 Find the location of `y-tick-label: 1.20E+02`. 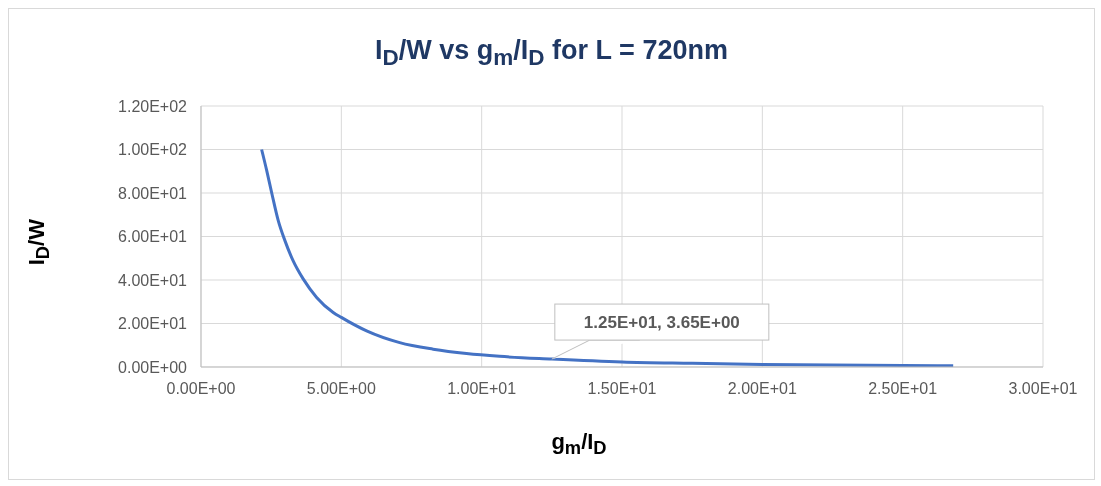

y-tick-label: 1.20E+02 is located at coordinates (153, 106).